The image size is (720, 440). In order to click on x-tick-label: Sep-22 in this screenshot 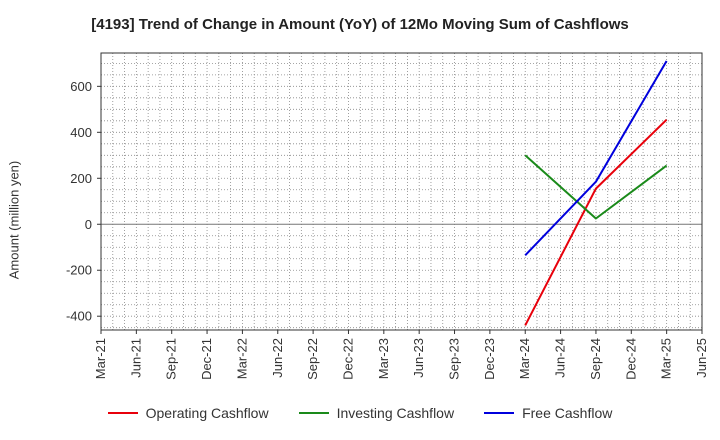, I will do `click(312, 359)`.